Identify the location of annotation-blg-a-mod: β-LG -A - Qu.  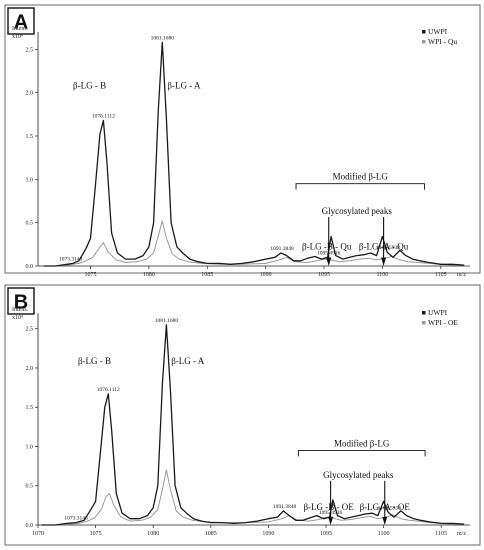
(384, 247).